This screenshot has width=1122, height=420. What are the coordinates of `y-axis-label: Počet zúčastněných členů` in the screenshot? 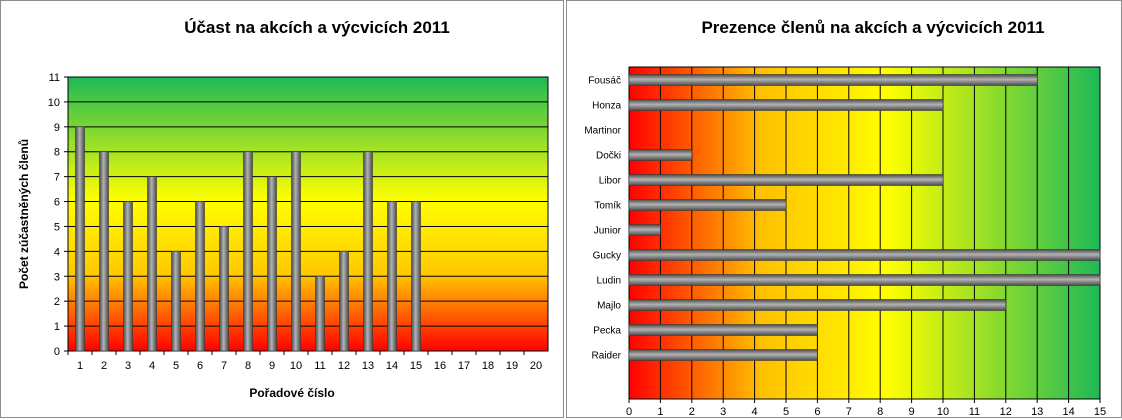 It's located at (24, 214).